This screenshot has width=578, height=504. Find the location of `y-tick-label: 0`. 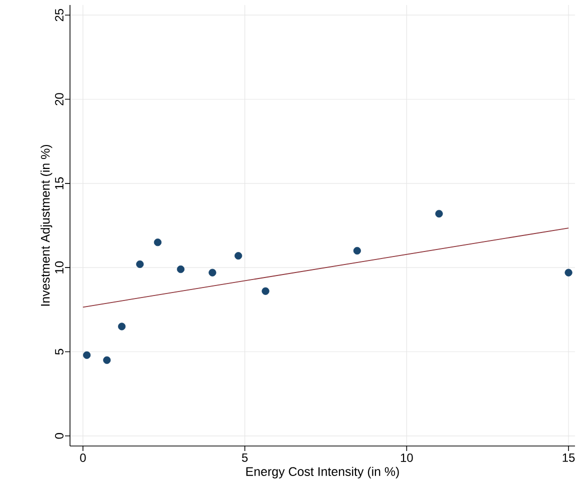

y-tick-label: 0 is located at coordinates (59, 436).